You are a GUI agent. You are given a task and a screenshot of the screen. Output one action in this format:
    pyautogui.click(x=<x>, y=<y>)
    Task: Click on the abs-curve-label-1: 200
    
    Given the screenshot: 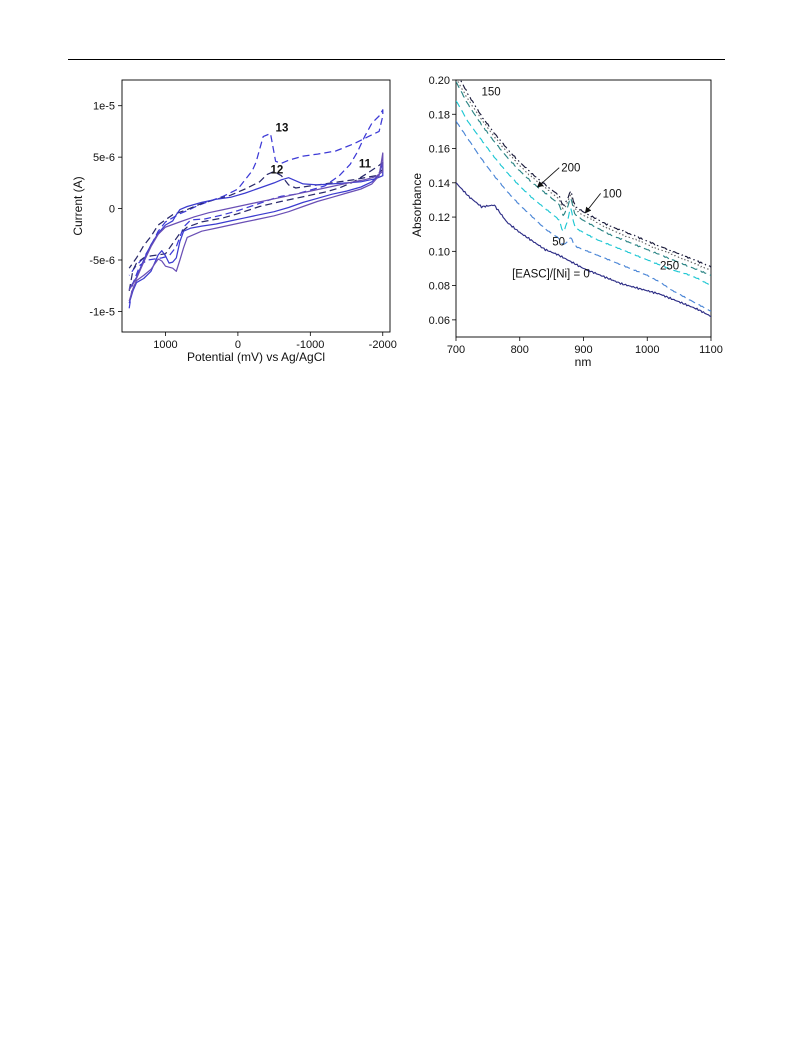 What is the action you would take?
    pyautogui.click(x=570, y=169)
    